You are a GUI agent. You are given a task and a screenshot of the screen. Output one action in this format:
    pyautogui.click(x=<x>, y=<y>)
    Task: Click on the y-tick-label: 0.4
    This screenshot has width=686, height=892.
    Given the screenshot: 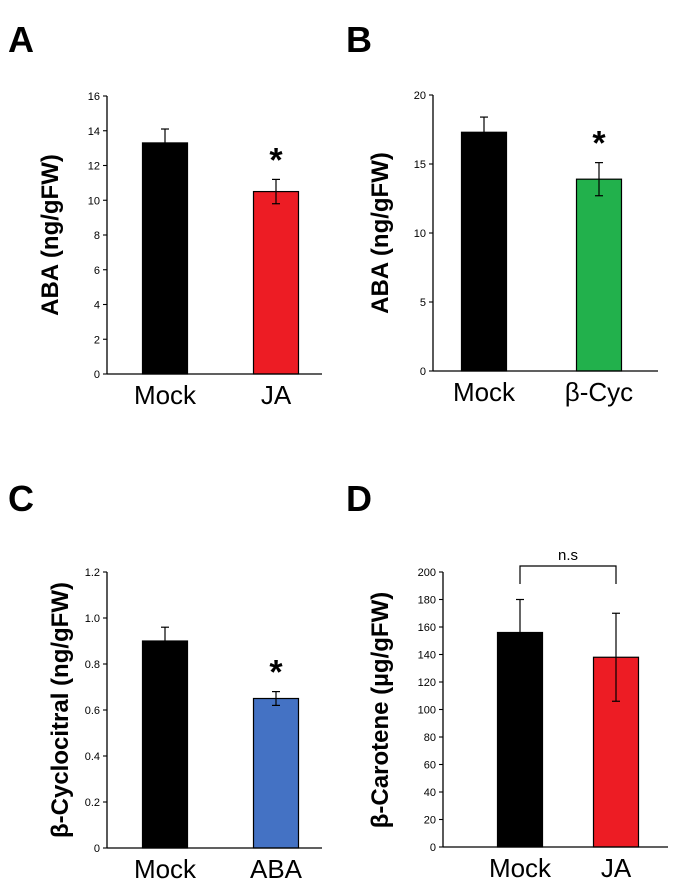 What is the action you would take?
    pyautogui.click(x=92, y=757)
    